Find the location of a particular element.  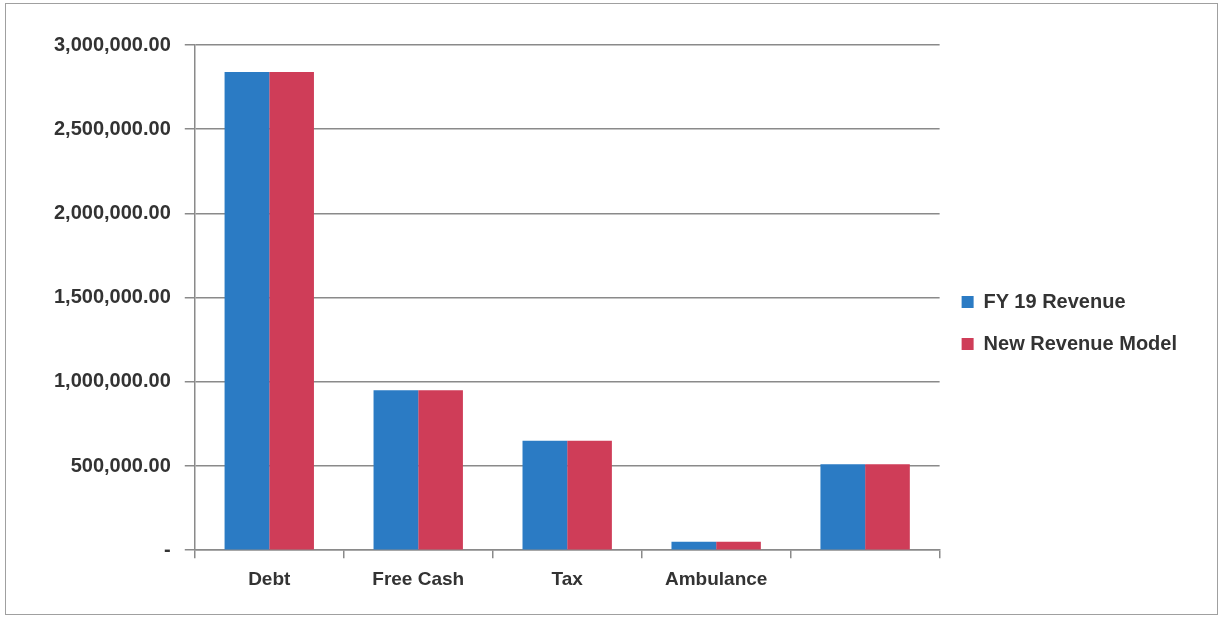

y-tick-label: 3,000,000.00 is located at coordinates (112, 43).